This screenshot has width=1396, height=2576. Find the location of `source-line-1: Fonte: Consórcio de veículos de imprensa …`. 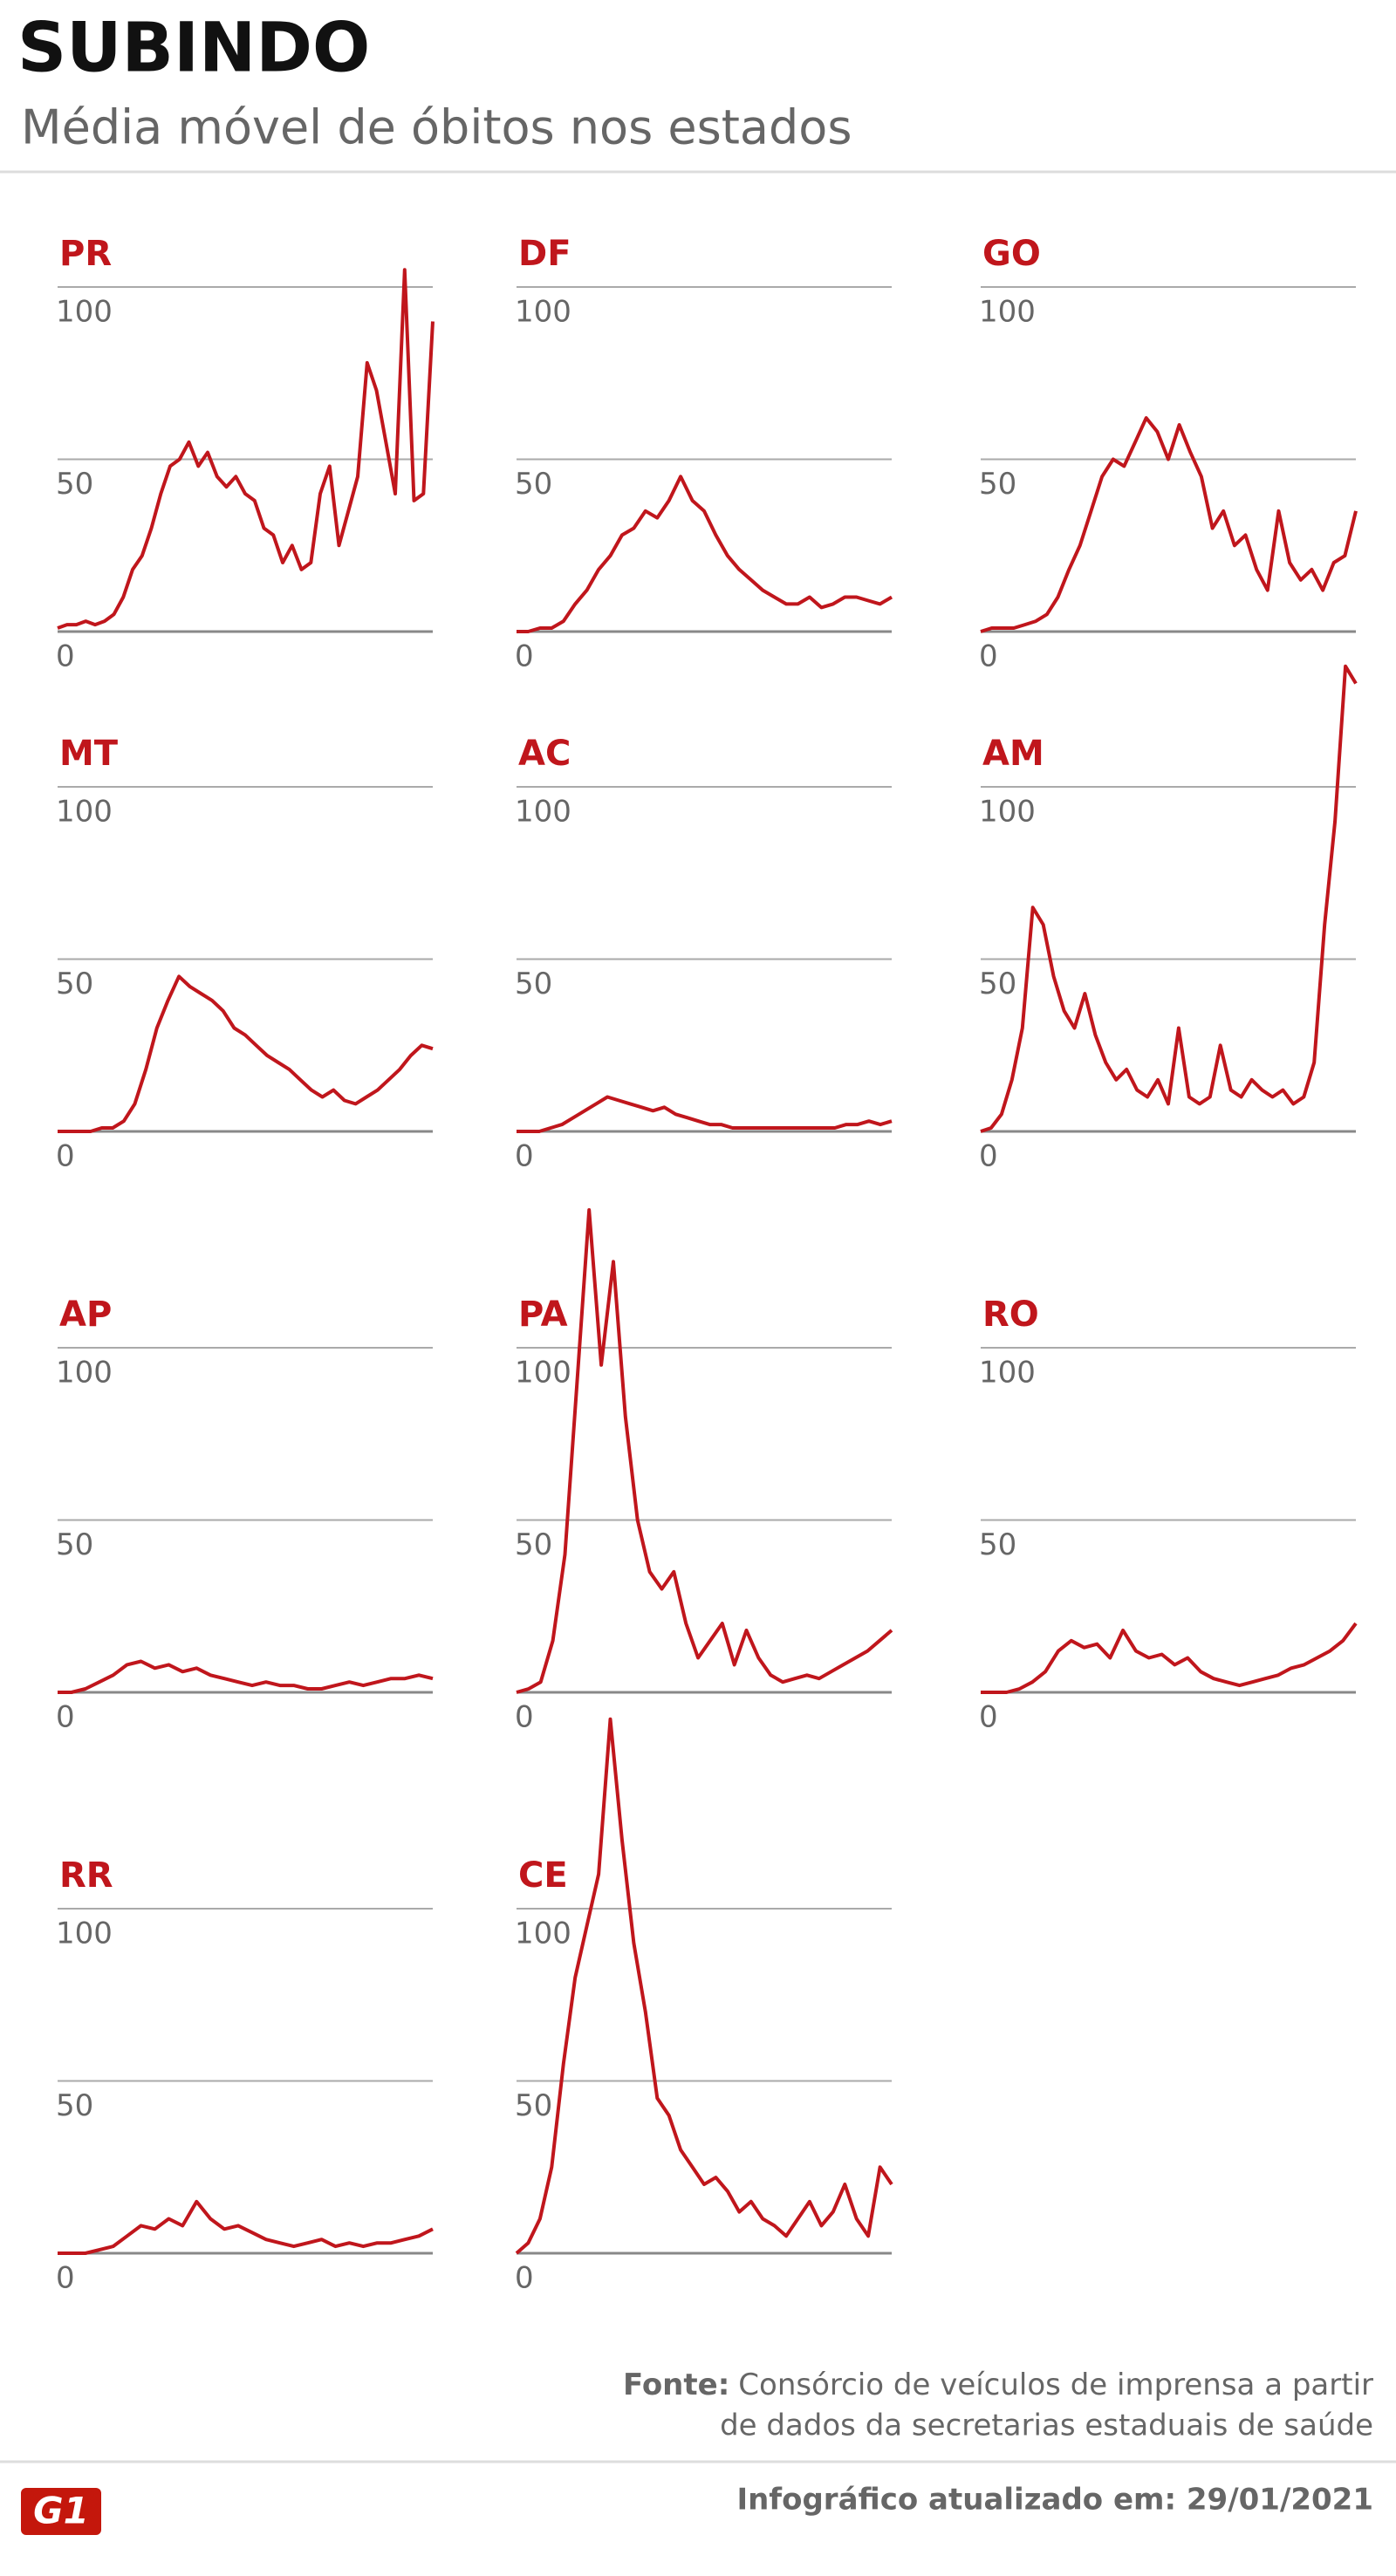

source-line-1: Fonte: Consórcio de veículos de imprensa … is located at coordinates (998, 2385).